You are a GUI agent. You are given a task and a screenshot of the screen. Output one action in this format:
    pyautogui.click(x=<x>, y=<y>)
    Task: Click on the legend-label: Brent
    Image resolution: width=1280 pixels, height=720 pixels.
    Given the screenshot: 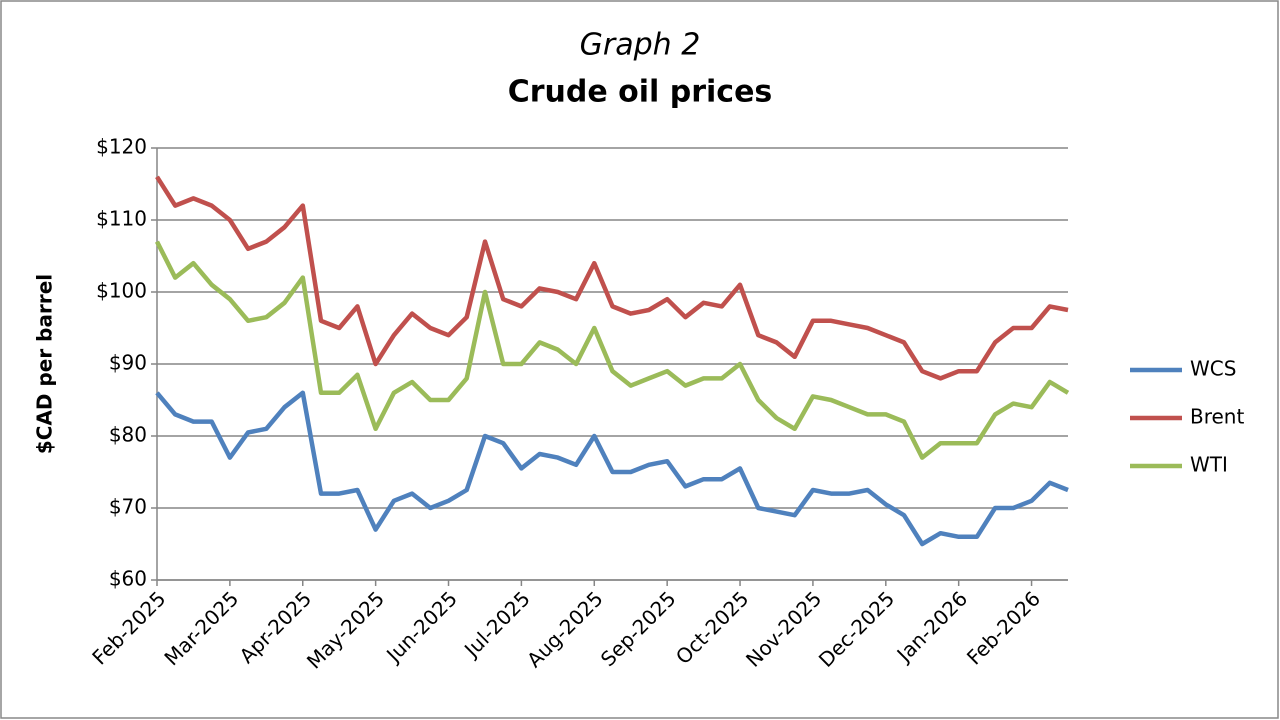 What is the action you would take?
    pyautogui.click(x=1217, y=417)
    